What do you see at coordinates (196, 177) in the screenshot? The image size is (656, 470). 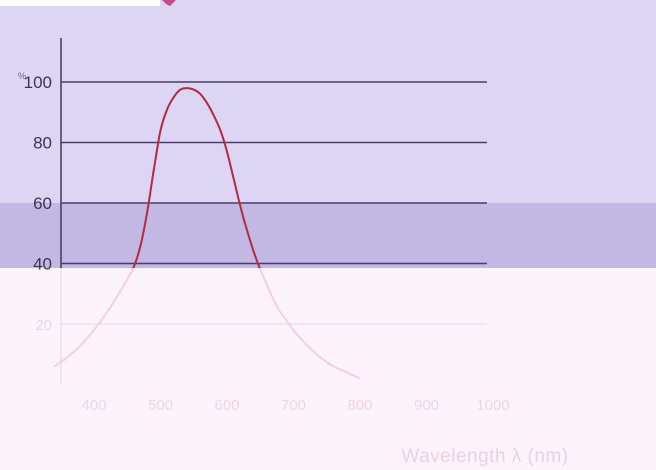 I see `series-line` at bounding box center [196, 177].